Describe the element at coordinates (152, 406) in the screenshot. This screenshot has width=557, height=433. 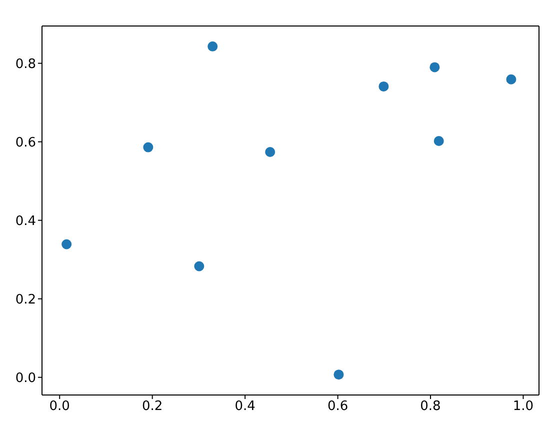
I see `x-tick-label: 0.2` at that location.